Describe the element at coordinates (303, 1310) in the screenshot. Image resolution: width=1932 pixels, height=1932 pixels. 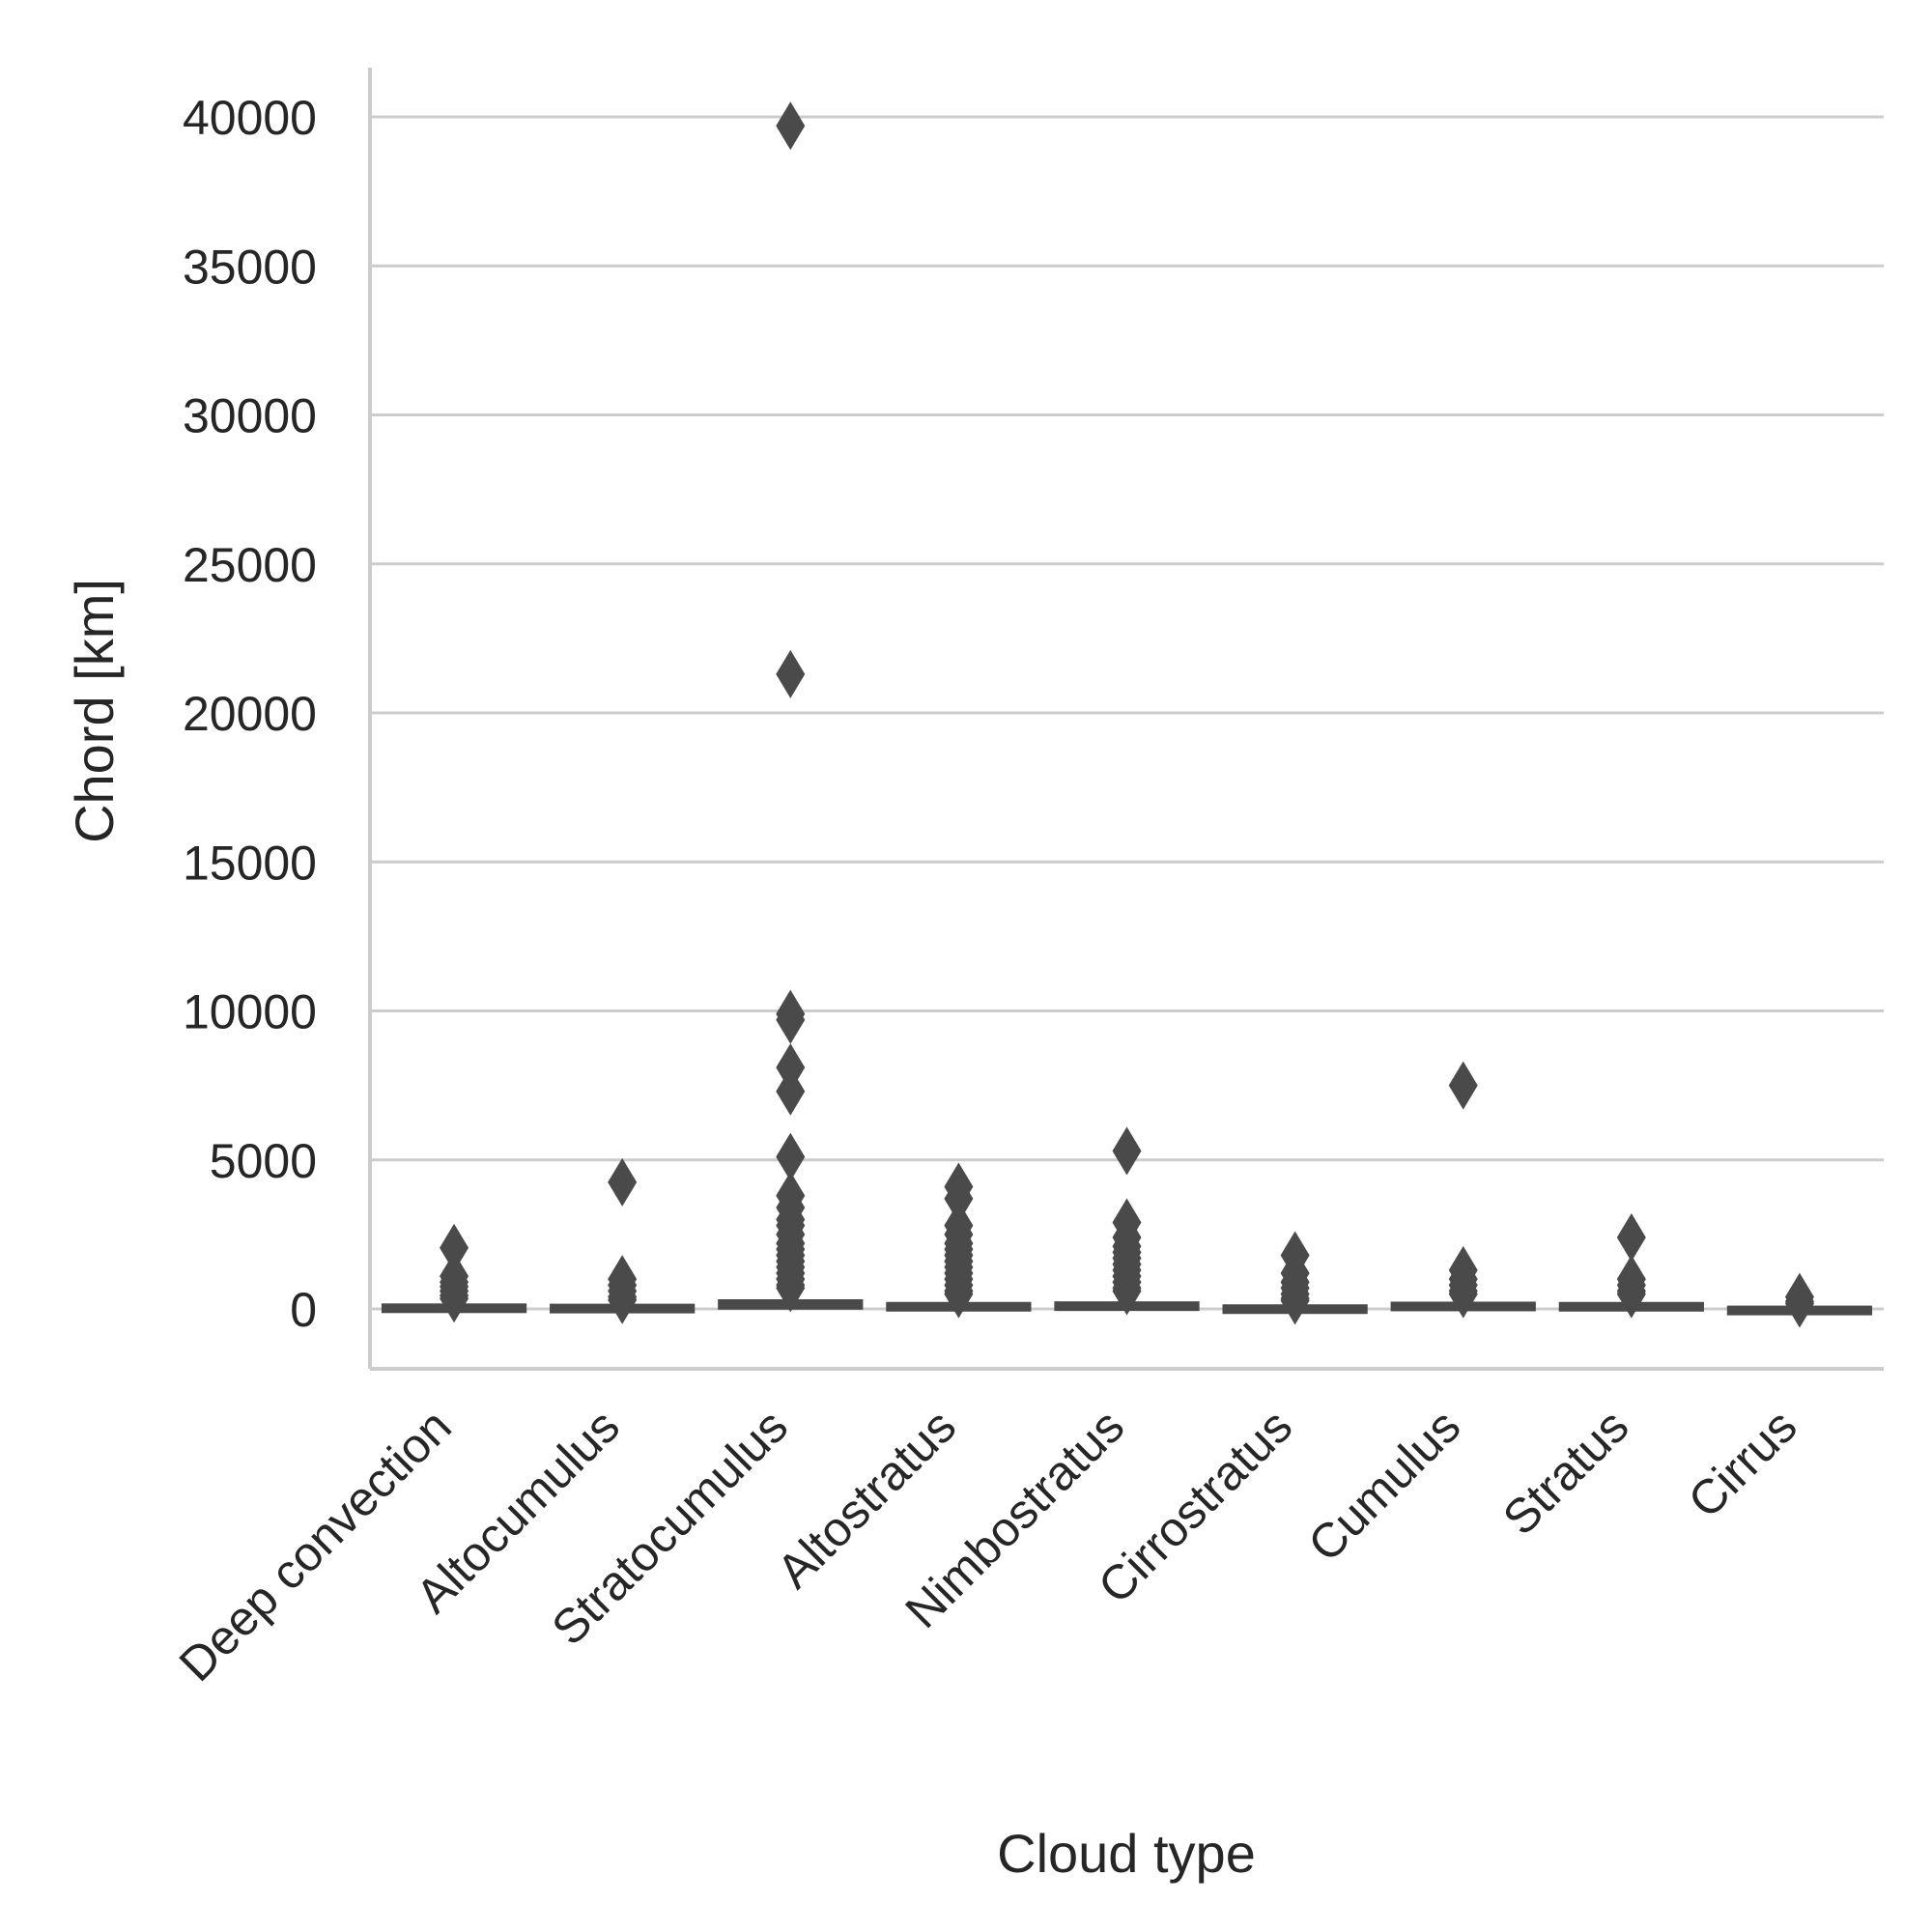
I see `y-tick-label: 0` at that location.